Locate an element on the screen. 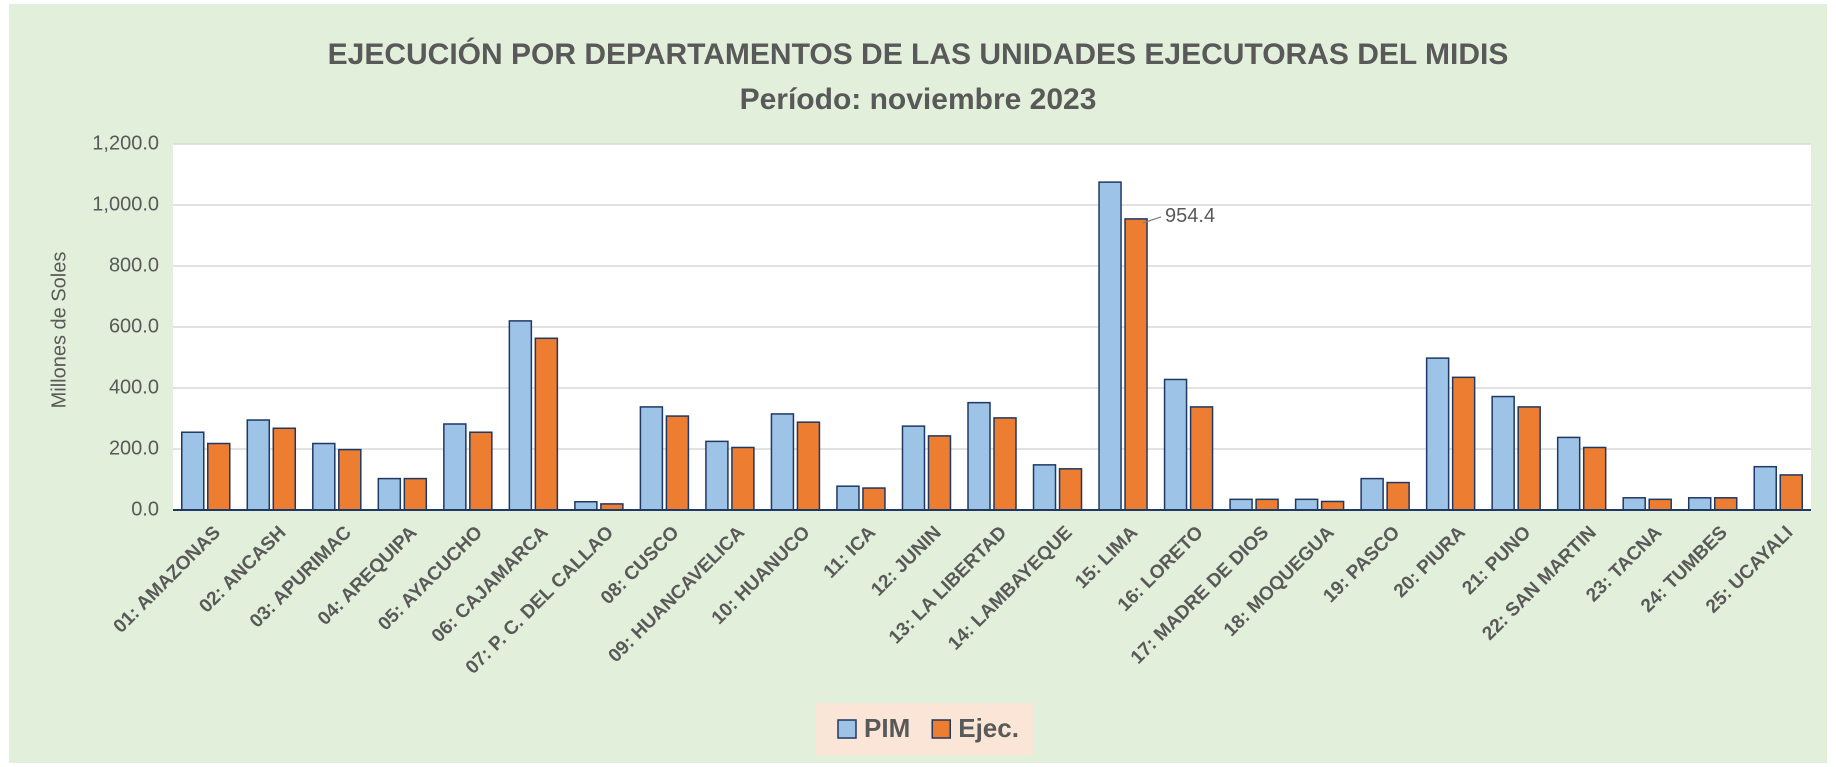 Image resolution: width=1836 pixels, height=767 pixels. legend-label: Ejec. is located at coordinates (988, 728).